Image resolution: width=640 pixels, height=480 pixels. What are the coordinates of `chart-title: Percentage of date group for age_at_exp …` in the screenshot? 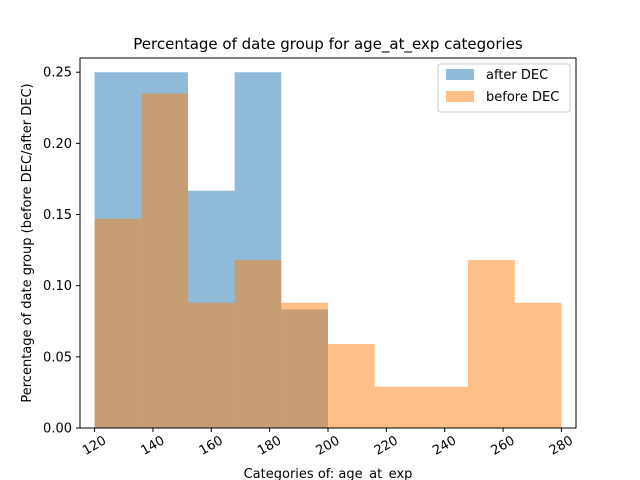 It's located at (328, 44).